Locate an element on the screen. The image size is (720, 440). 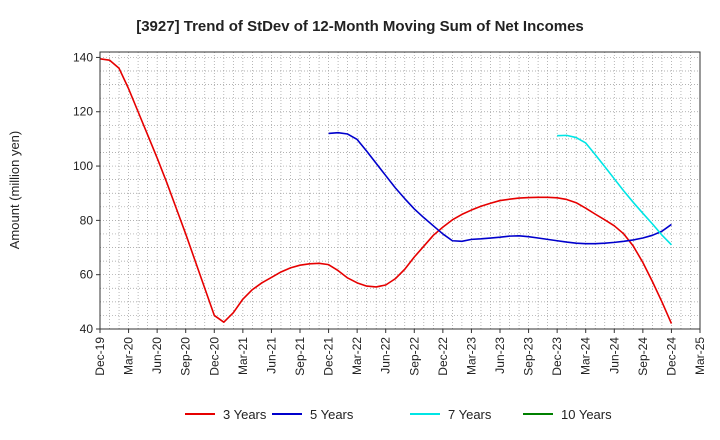
x-tick-label: Jun-20 is located at coordinates (157, 355).